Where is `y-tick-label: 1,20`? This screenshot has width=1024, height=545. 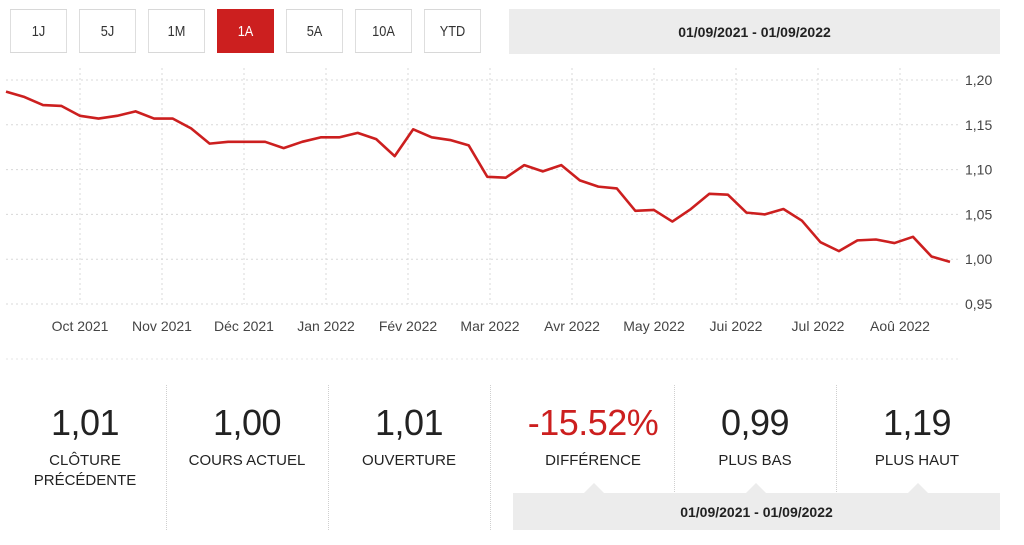 y-tick-label: 1,20 is located at coordinates (978, 80).